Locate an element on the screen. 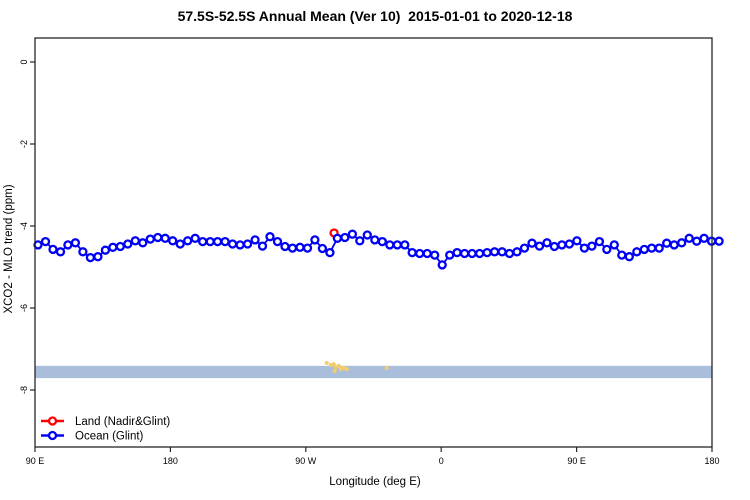 The height and width of the screenshot is (500, 750). x-tick-label: 180 is located at coordinates (711, 461).